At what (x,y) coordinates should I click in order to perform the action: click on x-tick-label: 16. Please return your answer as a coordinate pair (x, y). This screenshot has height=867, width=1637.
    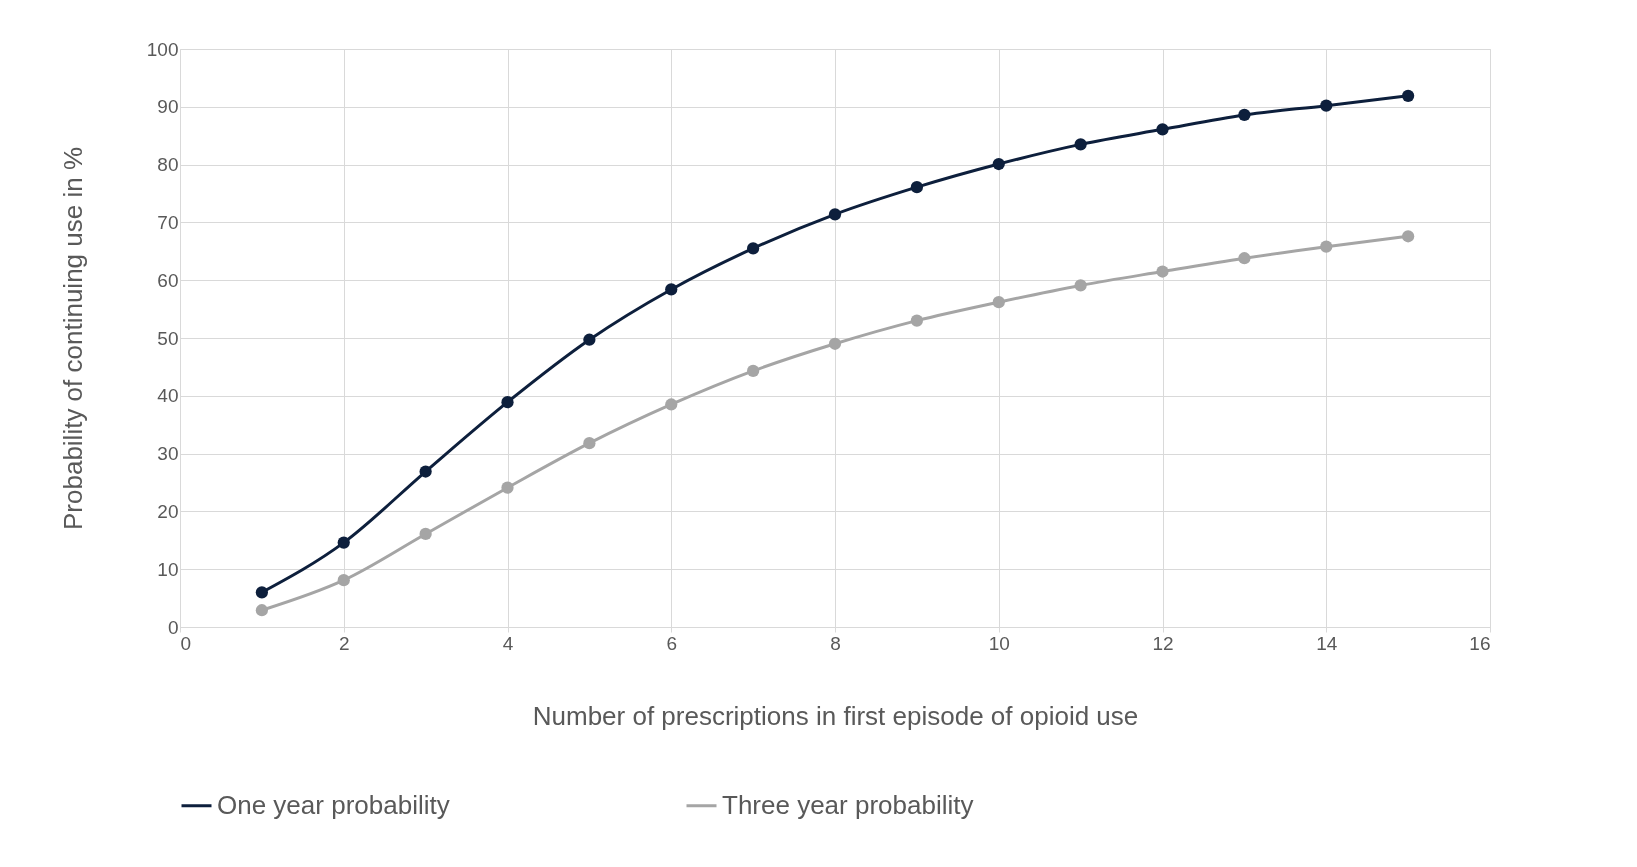
    Looking at the image, I should click on (1480, 643).